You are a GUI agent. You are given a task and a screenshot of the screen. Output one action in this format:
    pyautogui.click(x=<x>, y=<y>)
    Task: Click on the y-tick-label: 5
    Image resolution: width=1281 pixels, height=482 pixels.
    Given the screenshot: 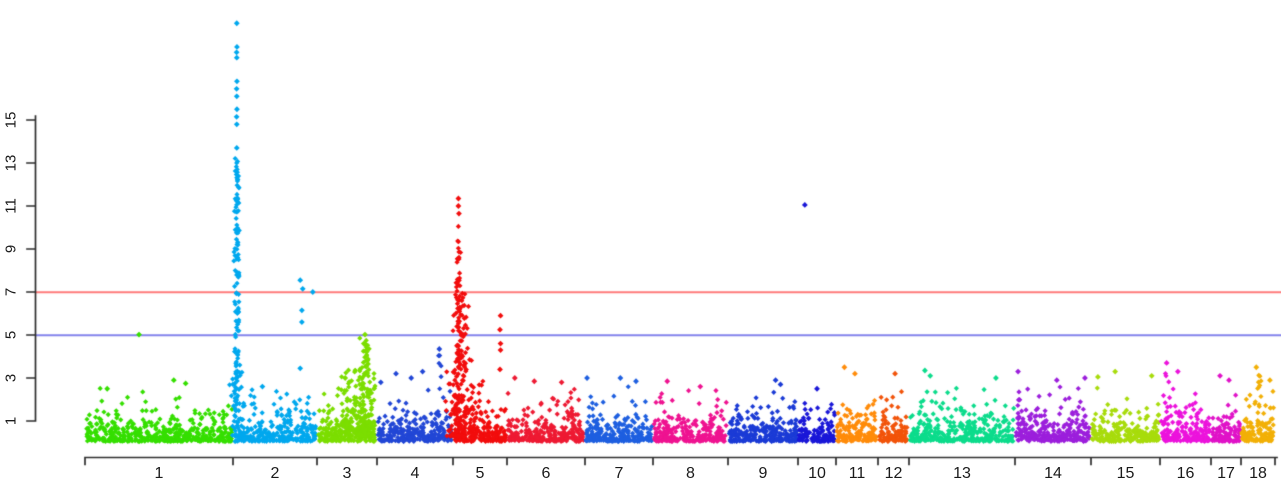 What is the action you would take?
    pyautogui.click(x=11, y=335)
    